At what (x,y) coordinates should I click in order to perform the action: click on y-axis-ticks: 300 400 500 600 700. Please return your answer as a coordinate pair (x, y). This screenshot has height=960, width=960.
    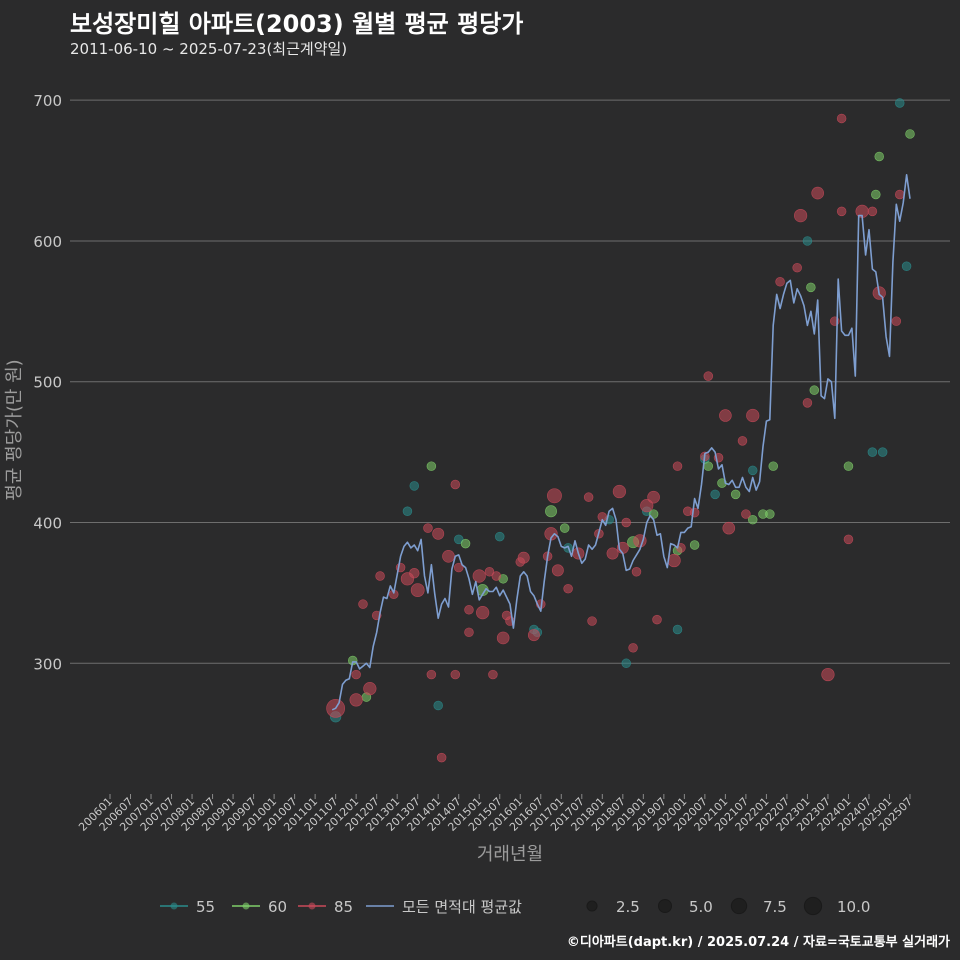
    Looking at the image, I should click on (47, 382).